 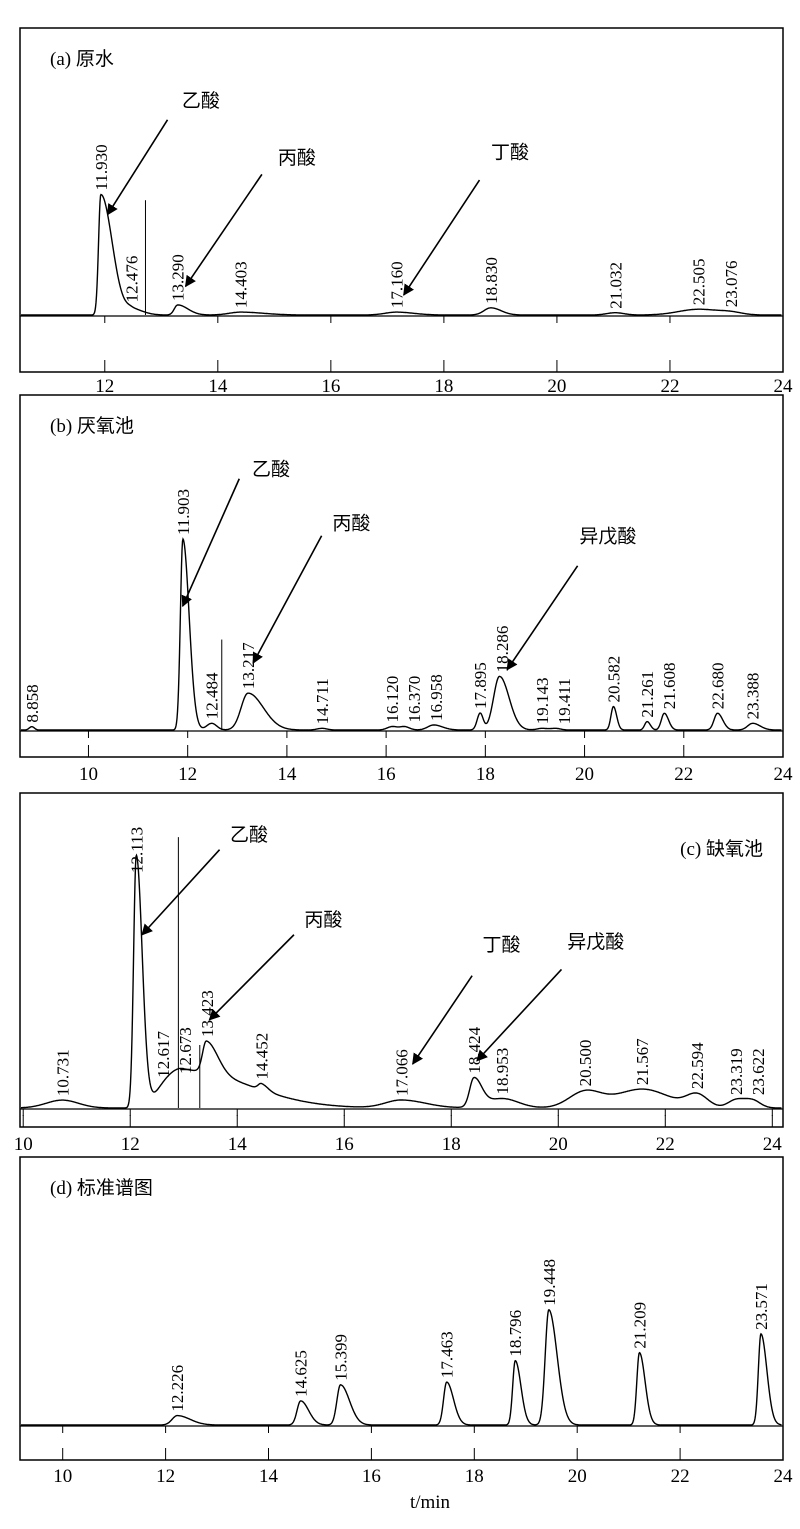 I want to click on chromatogram-trace, so click(x=401, y=1367).